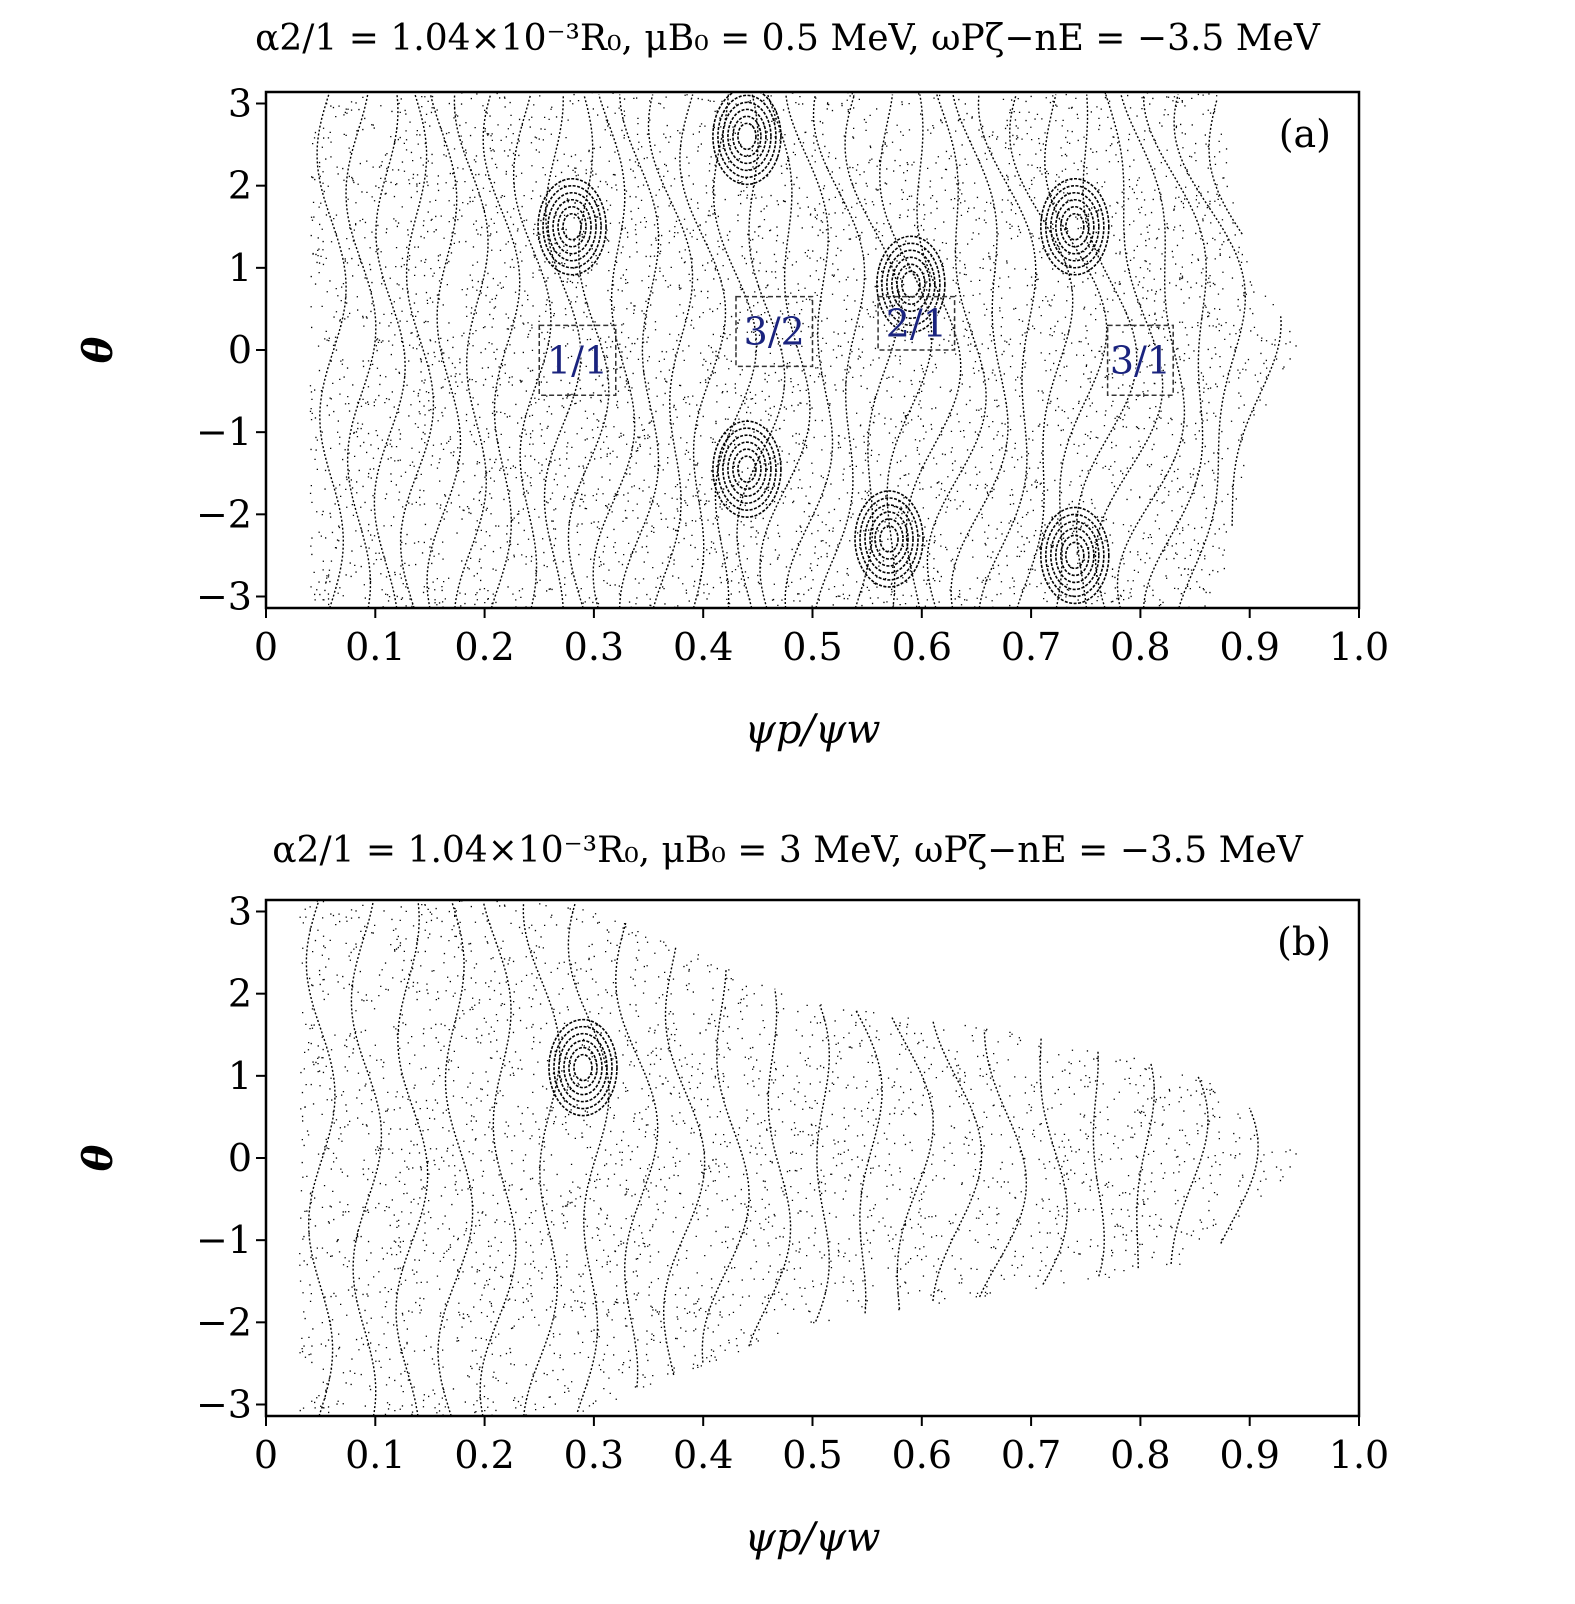 This screenshot has width=1575, height=1604. What do you see at coordinates (484, 1455) in the screenshot?
I see `x-tick-label: 0.2` at bounding box center [484, 1455].